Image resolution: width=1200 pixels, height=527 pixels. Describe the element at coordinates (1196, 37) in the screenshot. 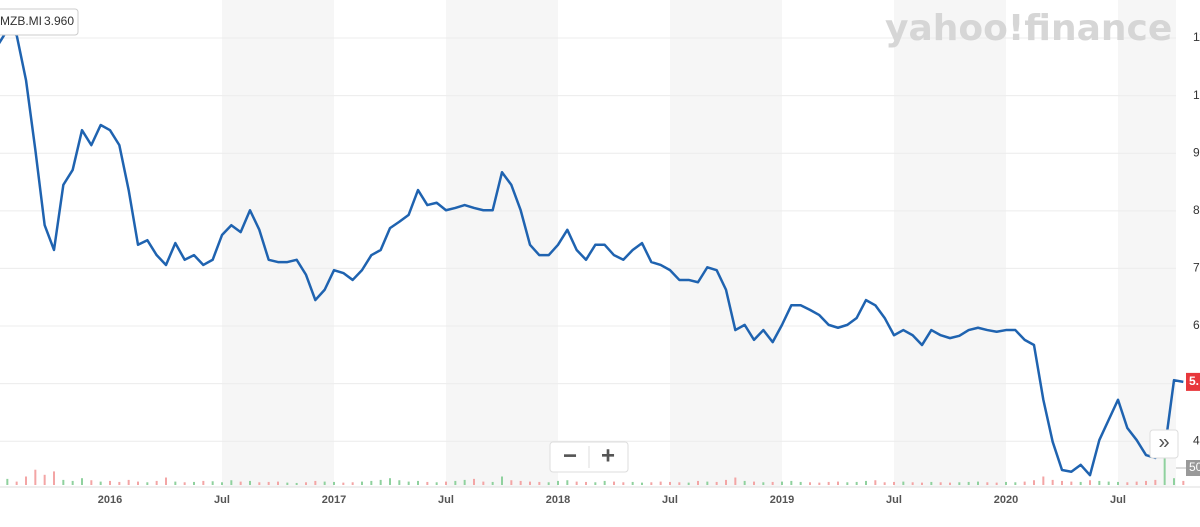

I see `y-tick-label: 11` at that location.